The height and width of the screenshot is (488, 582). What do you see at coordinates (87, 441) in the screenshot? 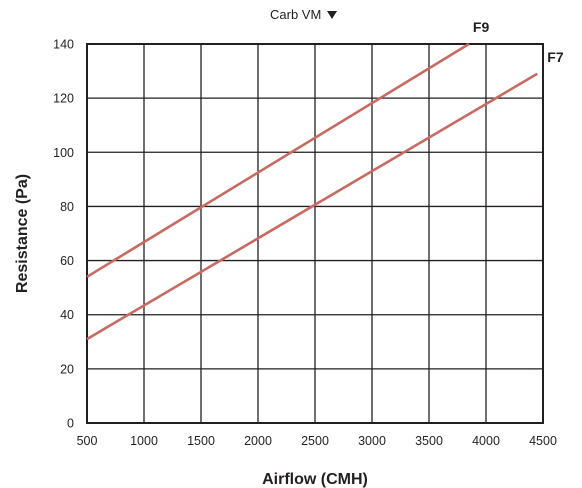
I see `x-tick-label: 500` at bounding box center [87, 441].